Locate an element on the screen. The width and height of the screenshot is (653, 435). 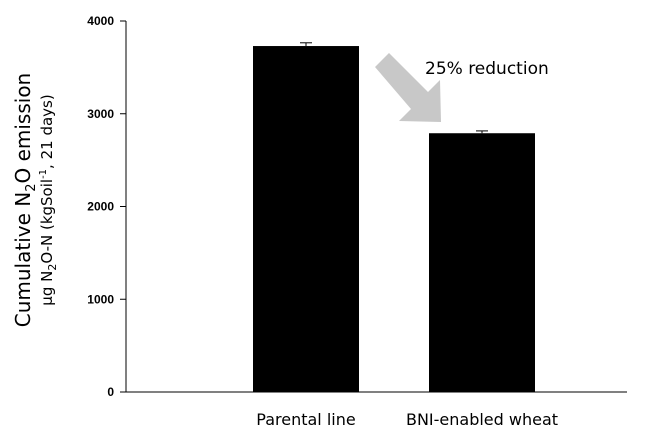
reduction-arrow is located at coordinates (408, 87).